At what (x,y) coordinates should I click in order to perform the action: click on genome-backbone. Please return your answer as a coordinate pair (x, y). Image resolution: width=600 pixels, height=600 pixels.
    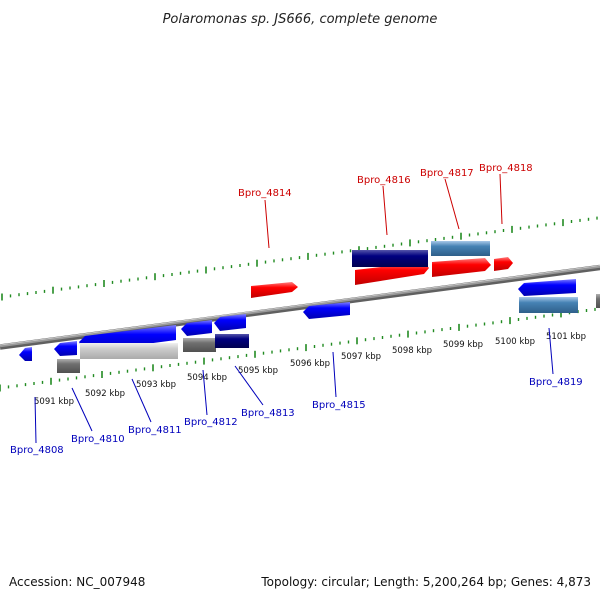
    Looking at the image, I should click on (300, 307).